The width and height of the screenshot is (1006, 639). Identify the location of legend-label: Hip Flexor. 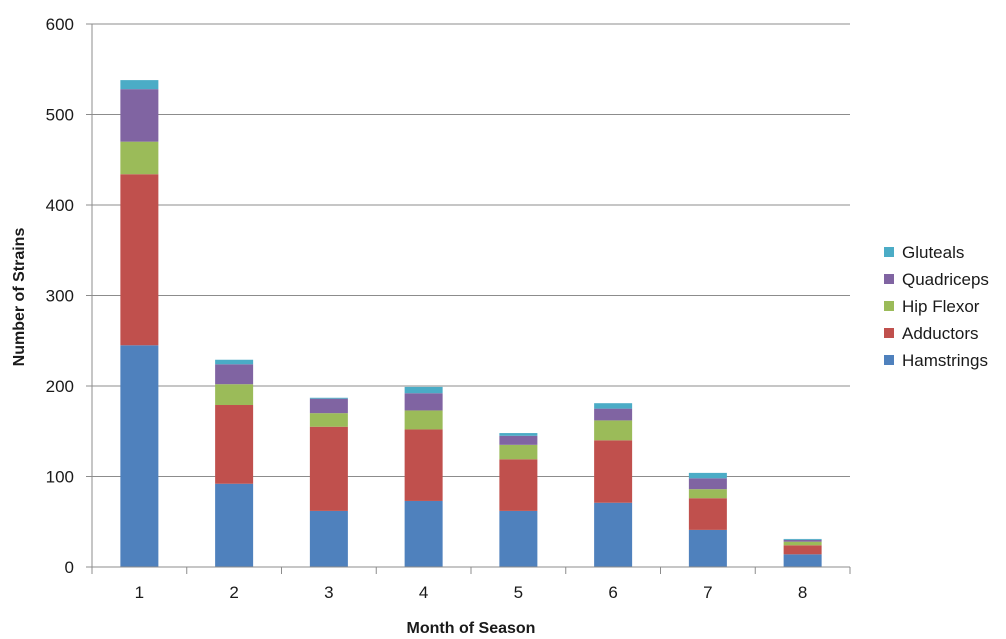
(941, 306).